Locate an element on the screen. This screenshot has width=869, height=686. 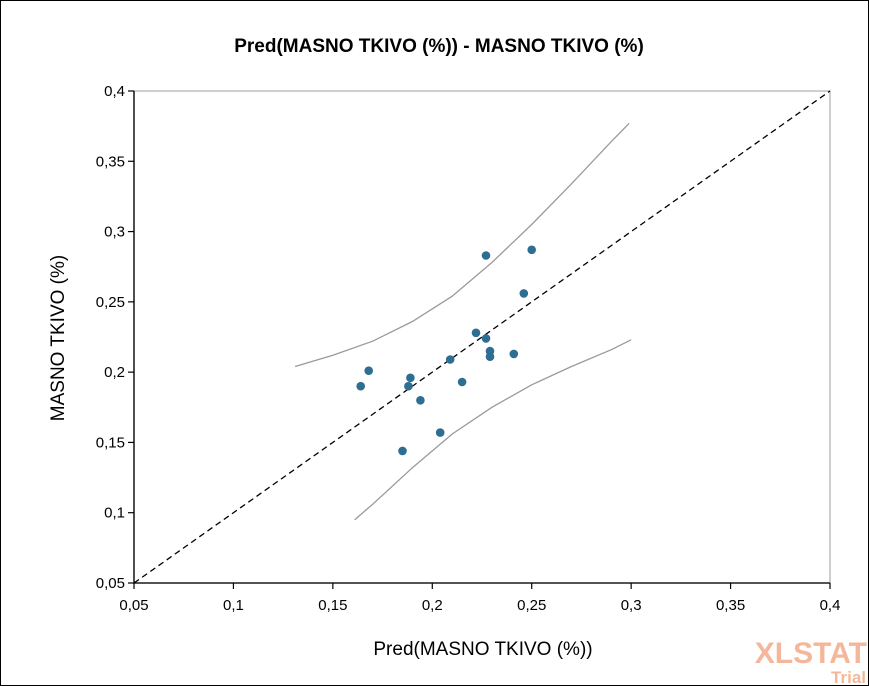
y-tick-label: 0,2 is located at coordinates (114, 372).